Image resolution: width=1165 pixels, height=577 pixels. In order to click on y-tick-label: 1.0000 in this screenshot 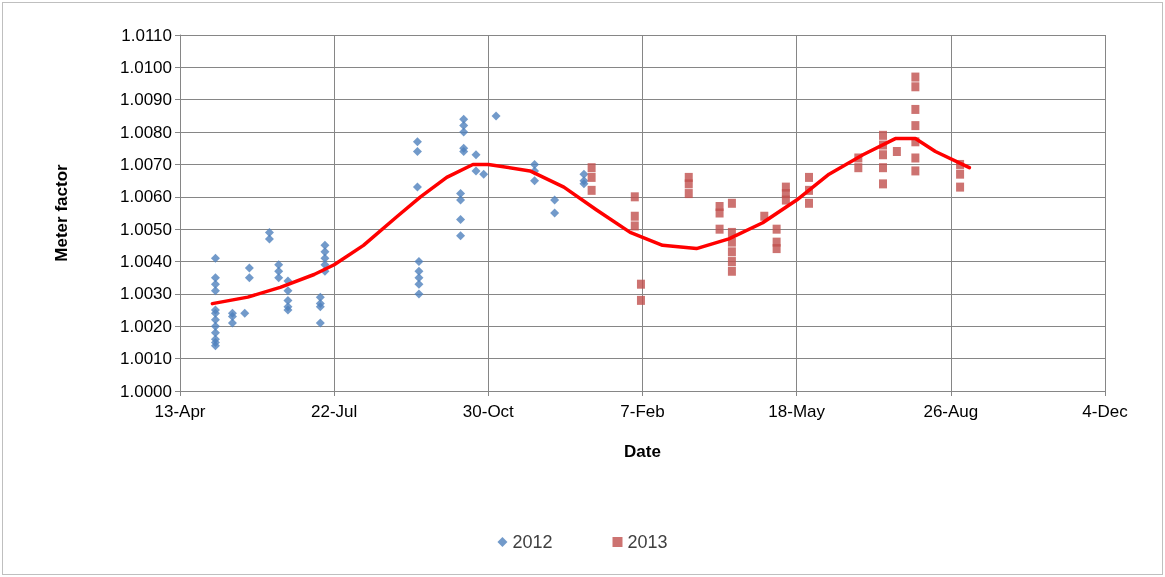, I will do `click(146, 391)`.